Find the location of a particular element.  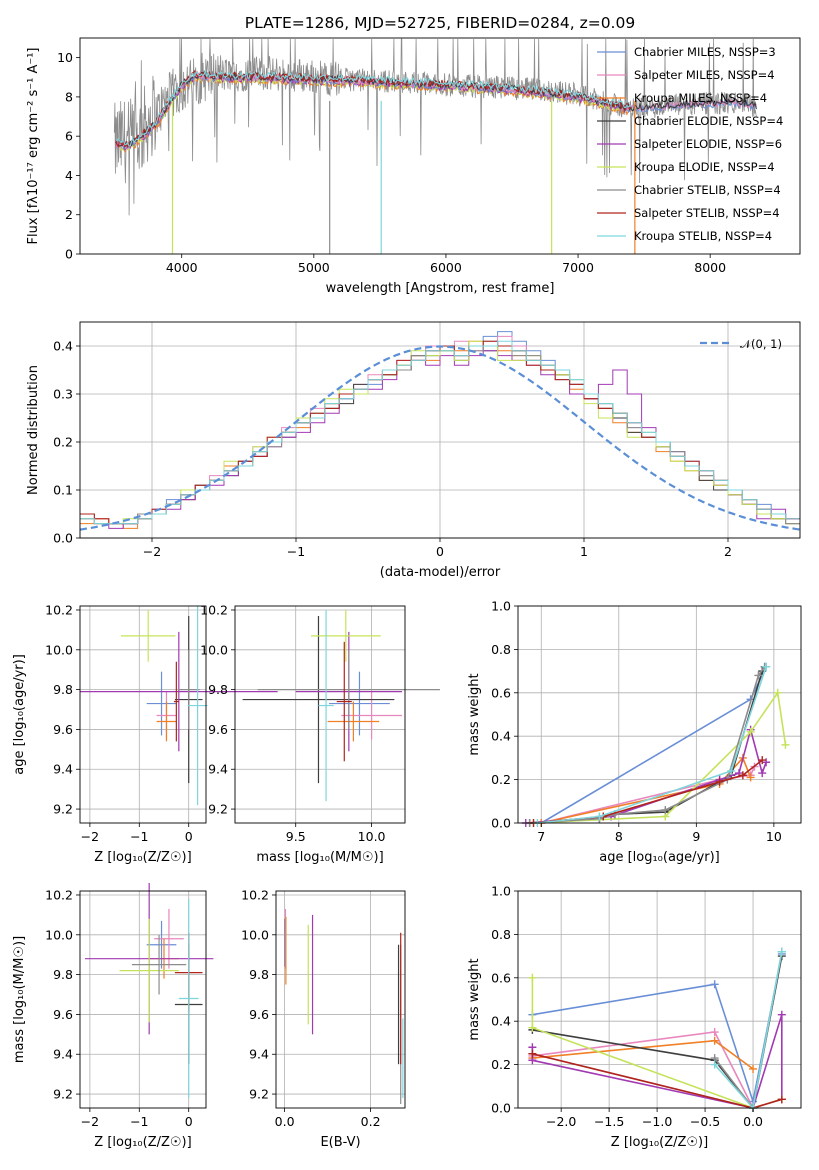

histogram-series-line is located at coordinates (440, 432).